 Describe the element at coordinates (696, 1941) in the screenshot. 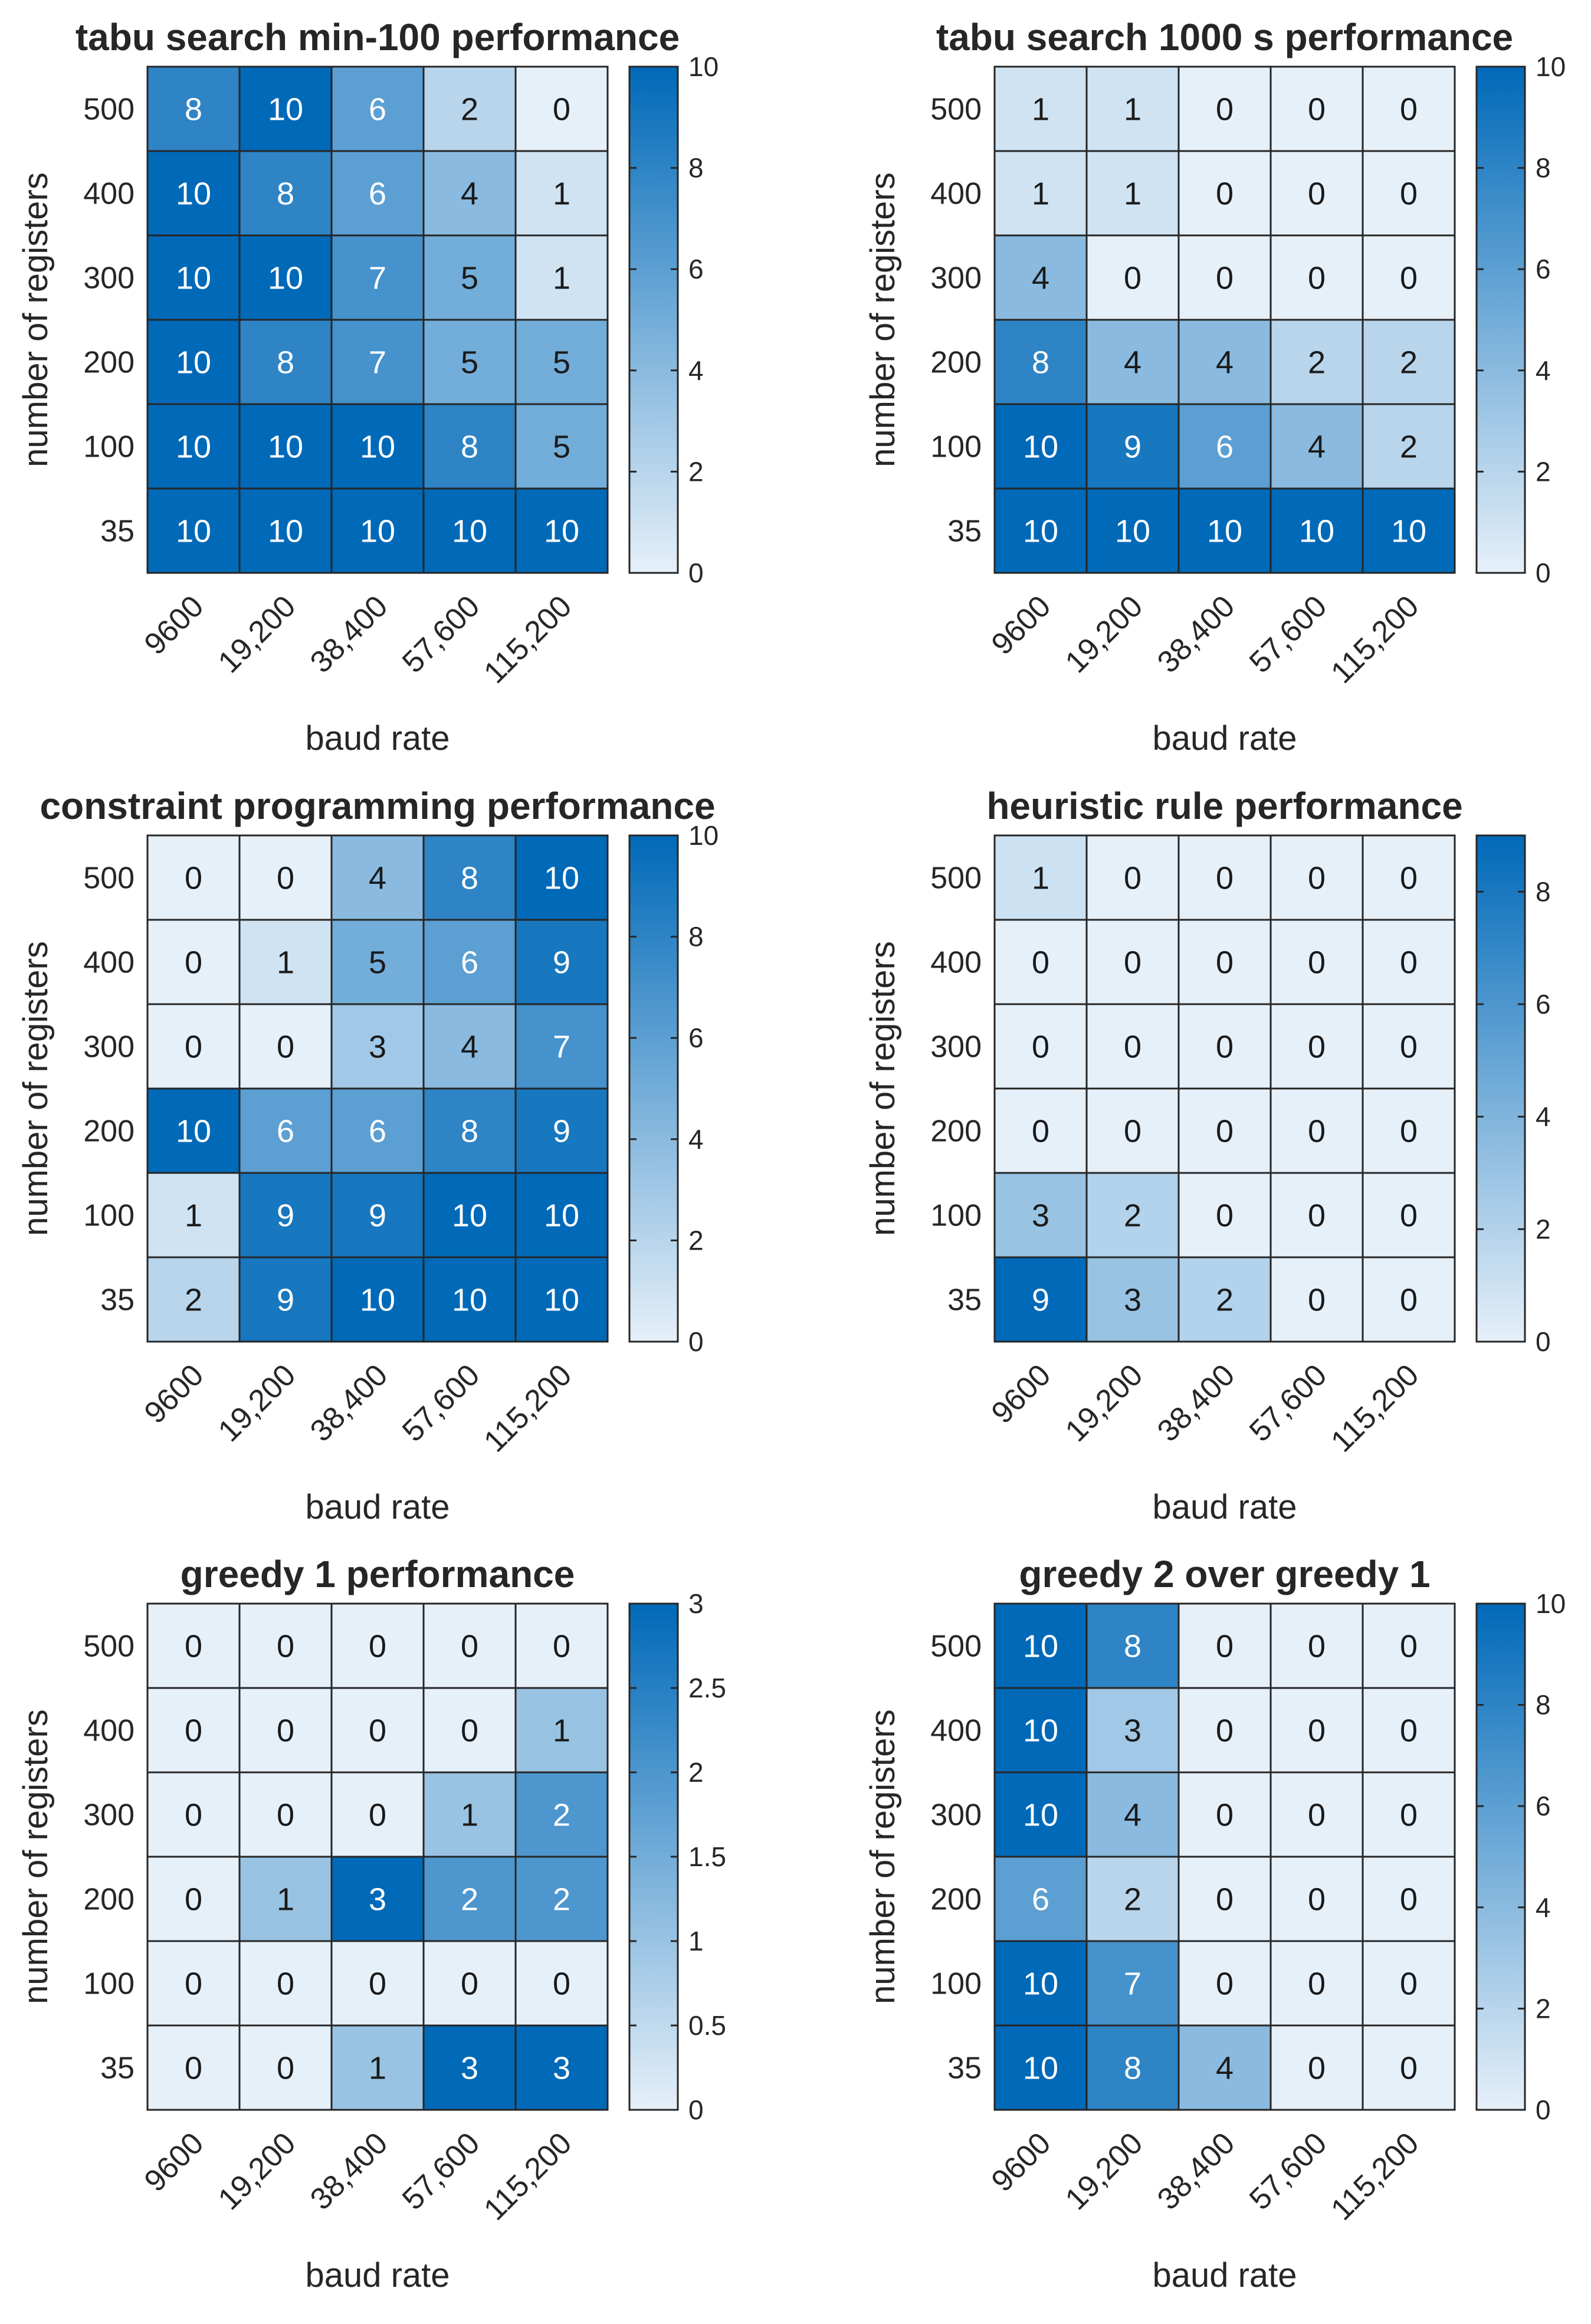

I see `colorbar-tick-label: 1` at that location.